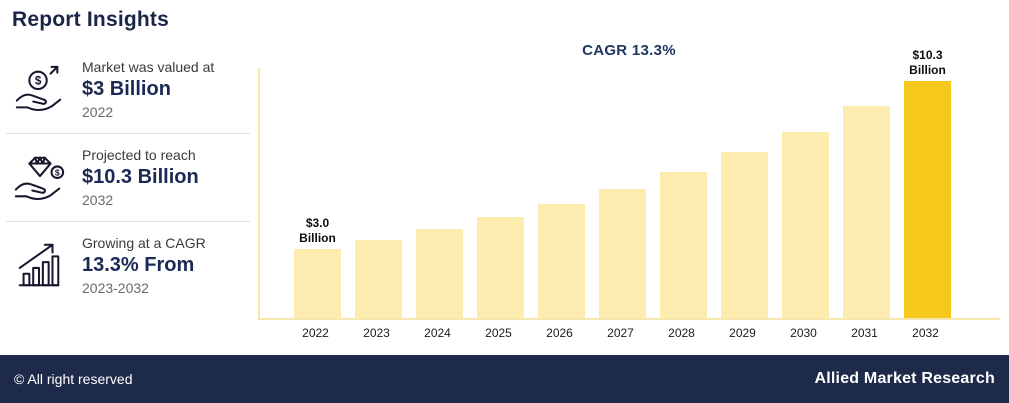 The height and width of the screenshot is (403, 1009). What do you see at coordinates (315, 333) in the screenshot?
I see `x-axis-label: 2022` at bounding box center [315, 333].